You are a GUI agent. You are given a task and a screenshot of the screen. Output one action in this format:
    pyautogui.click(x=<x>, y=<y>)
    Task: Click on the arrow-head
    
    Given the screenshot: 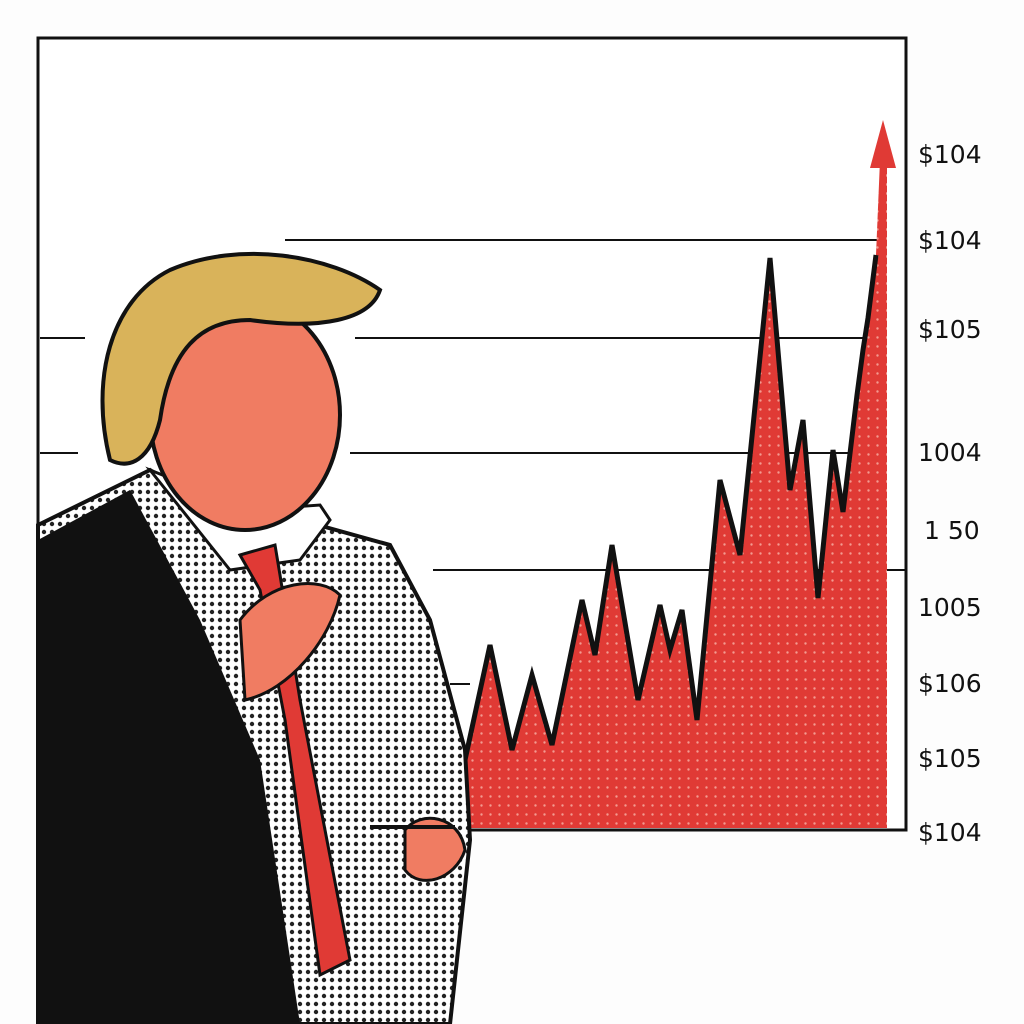 What is the action you would take?
    pyautogui.click(x=883, y=144)
    